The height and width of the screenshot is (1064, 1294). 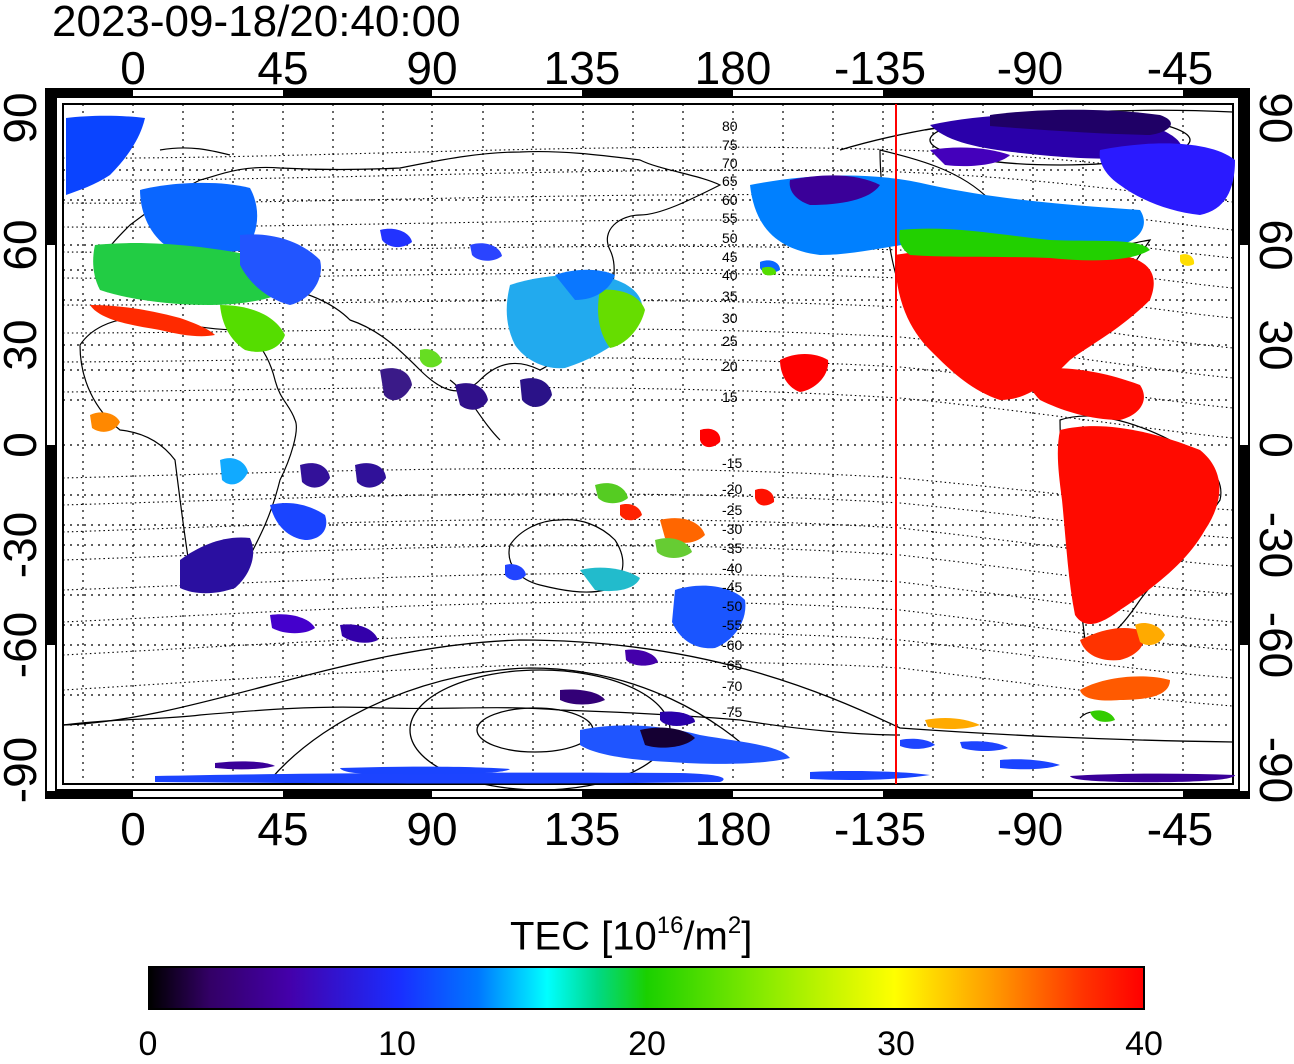 I want to click on contour-label: -45, so click(x=732, y=587).